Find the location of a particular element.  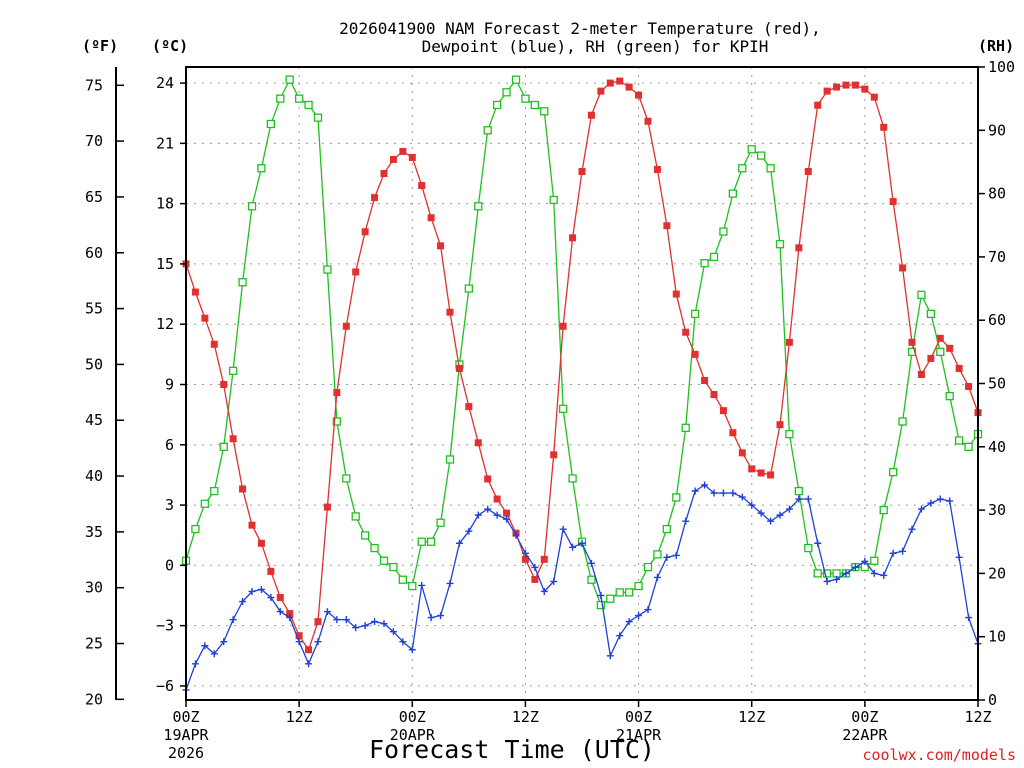

time-tick-label: 00Z is located at coordinates (185, 717).